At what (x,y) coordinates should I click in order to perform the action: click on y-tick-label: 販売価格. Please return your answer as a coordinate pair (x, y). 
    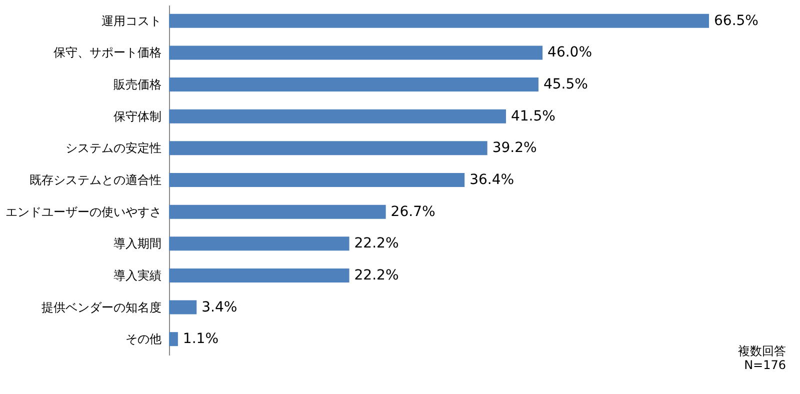
    Looking at the image, I should click on (138, 85).